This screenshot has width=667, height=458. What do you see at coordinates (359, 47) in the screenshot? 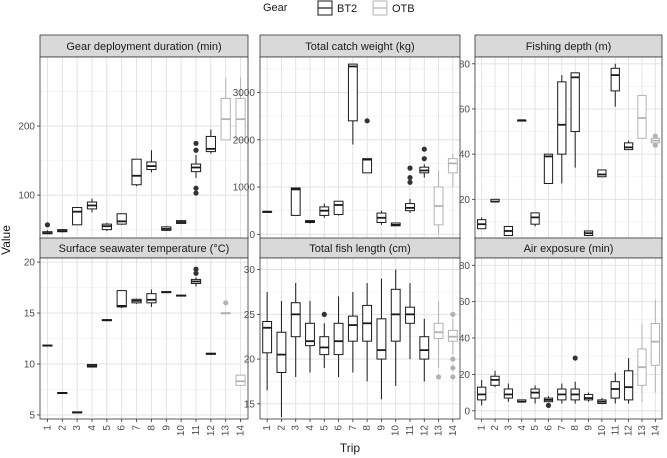
I see `facet-title: Total catch weight (kg)` at bounding box center [359, 47].